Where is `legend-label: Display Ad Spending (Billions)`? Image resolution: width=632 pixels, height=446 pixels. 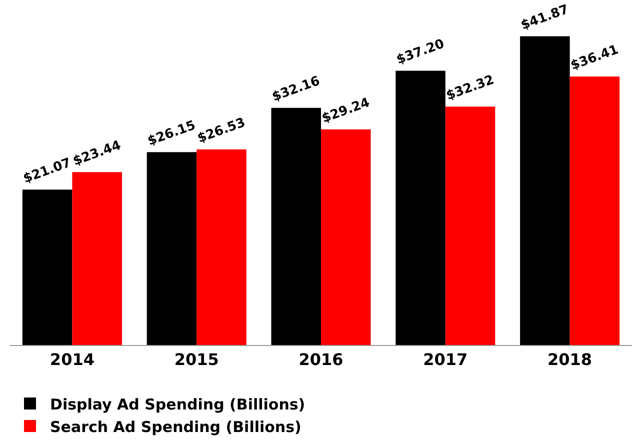
legend-label: Display Ad Spending (Billions) is located at coordinates (178, 404).